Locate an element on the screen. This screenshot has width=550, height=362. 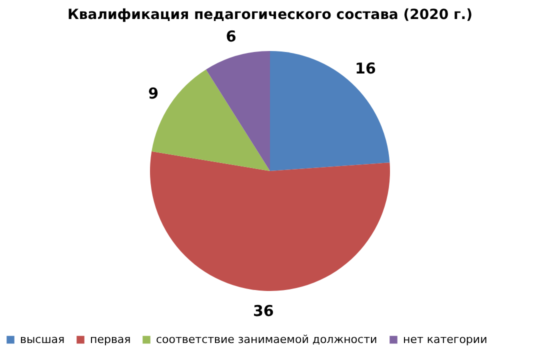
data-label: 36 is located at coordinates (263, 311).